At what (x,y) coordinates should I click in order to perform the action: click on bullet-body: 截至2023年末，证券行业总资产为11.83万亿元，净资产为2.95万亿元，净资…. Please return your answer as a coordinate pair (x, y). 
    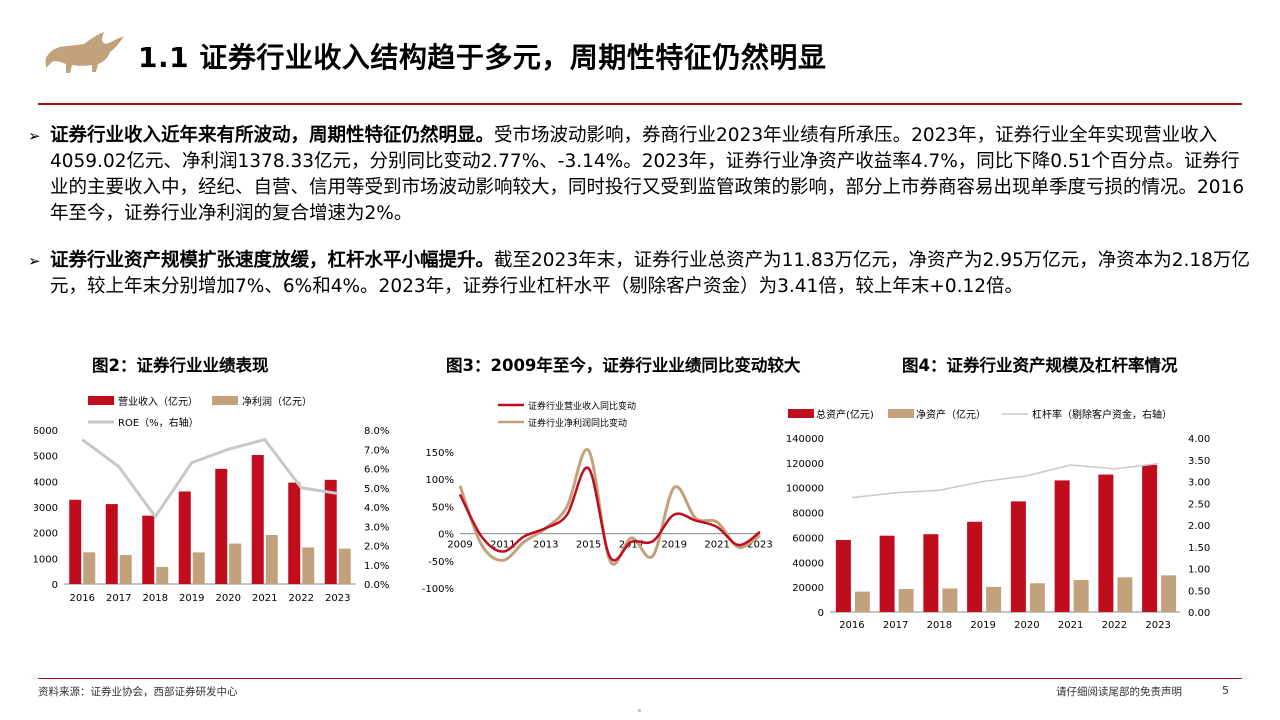
    Looking at the image, I should click on (650, 273).